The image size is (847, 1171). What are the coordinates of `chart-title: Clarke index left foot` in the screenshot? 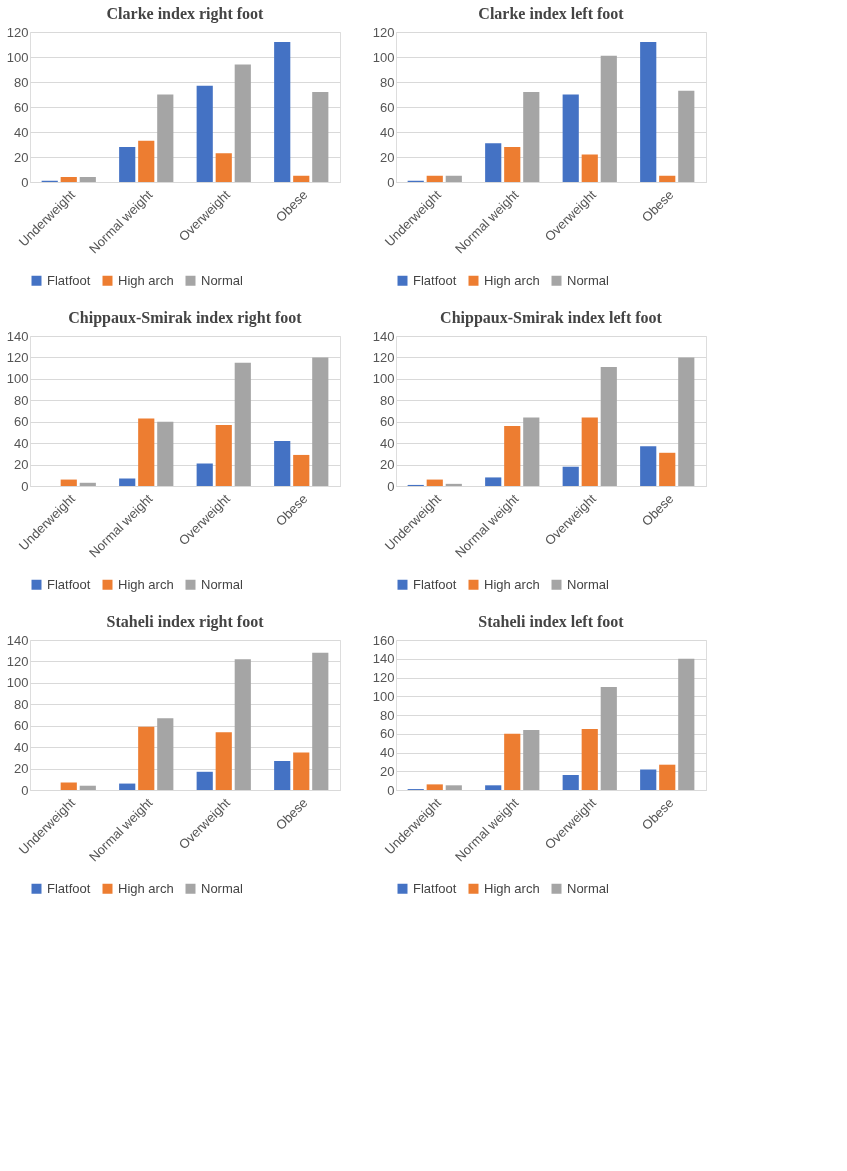 It's located at (551, 13).